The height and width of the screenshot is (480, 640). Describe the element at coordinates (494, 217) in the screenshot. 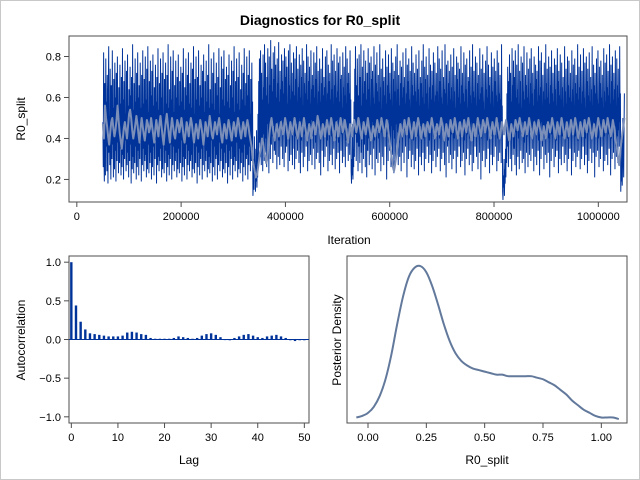

I see `trace-x-tick-label: 800000` at that location.